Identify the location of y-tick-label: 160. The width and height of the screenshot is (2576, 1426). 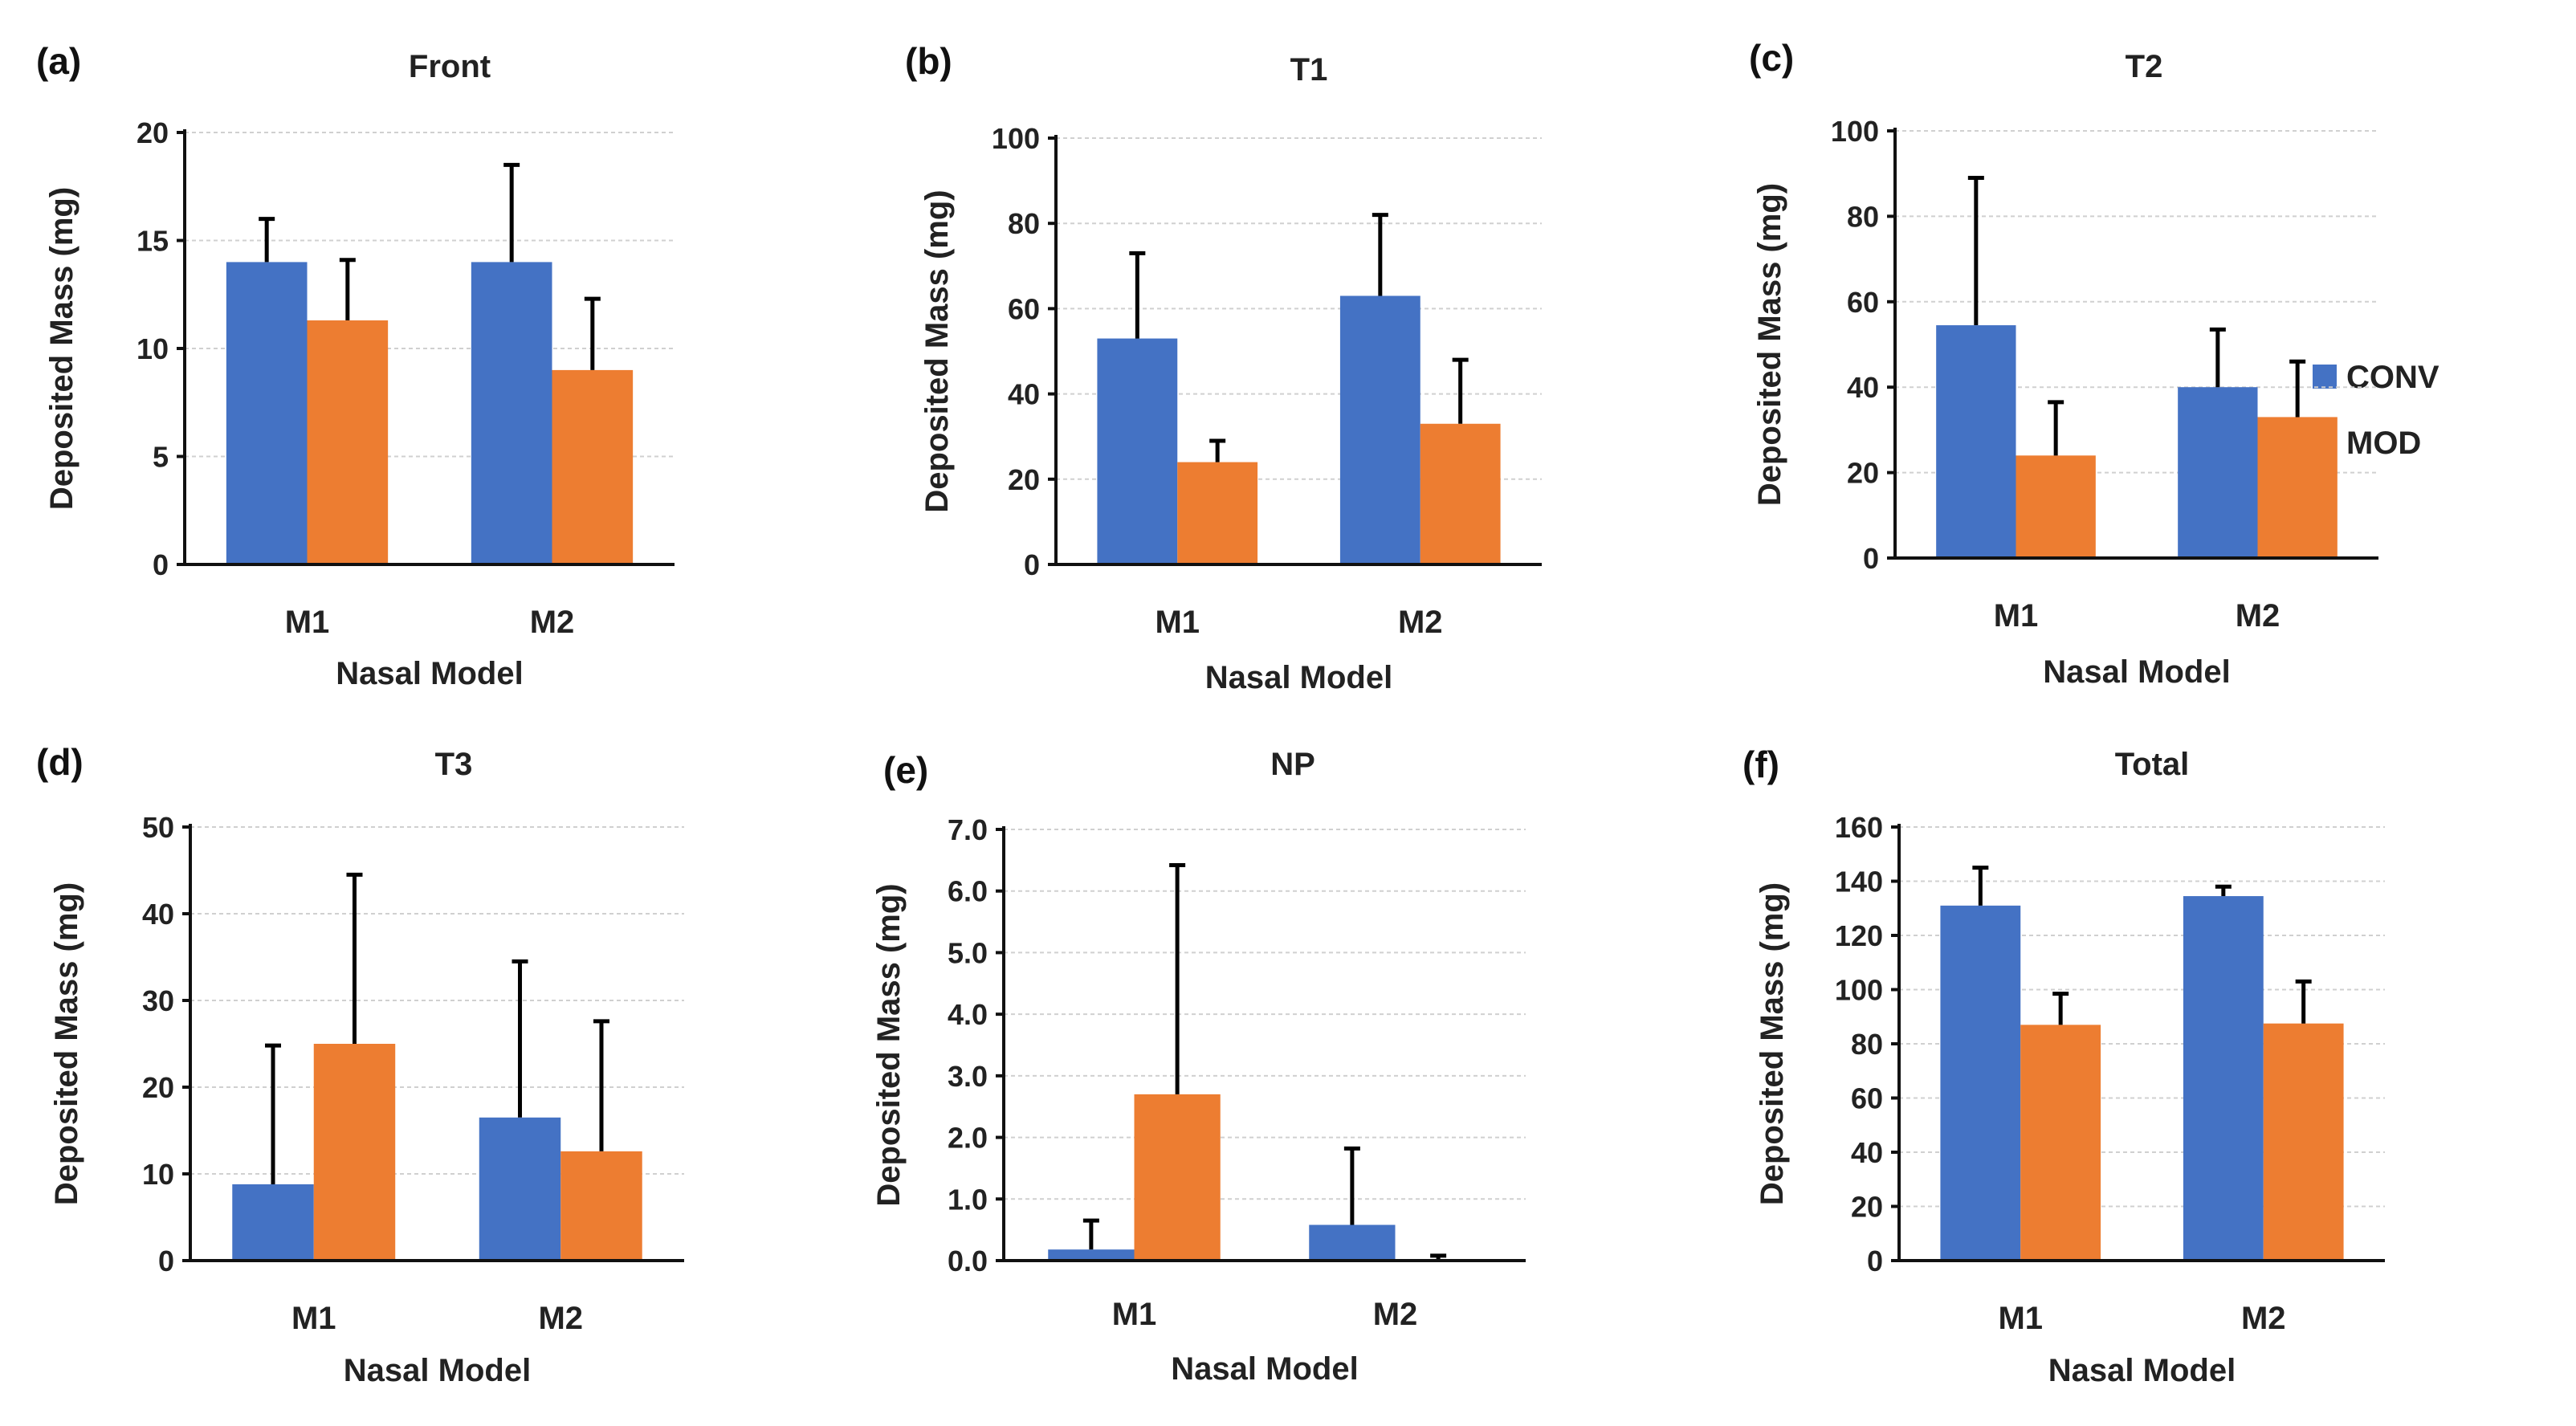
(1859, 827).